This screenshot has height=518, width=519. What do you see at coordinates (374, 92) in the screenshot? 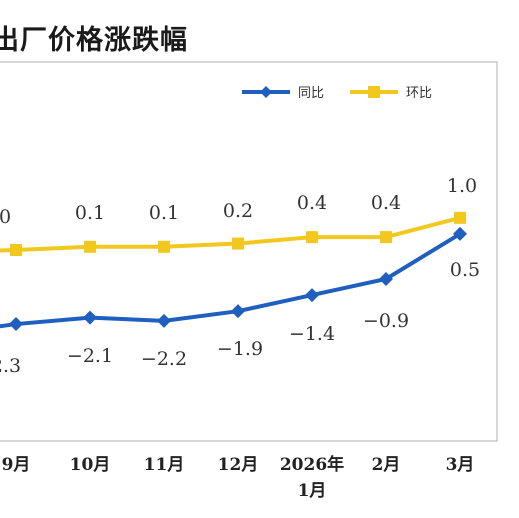
I see `legend-mom-marker` at bounding box center [374, 92].